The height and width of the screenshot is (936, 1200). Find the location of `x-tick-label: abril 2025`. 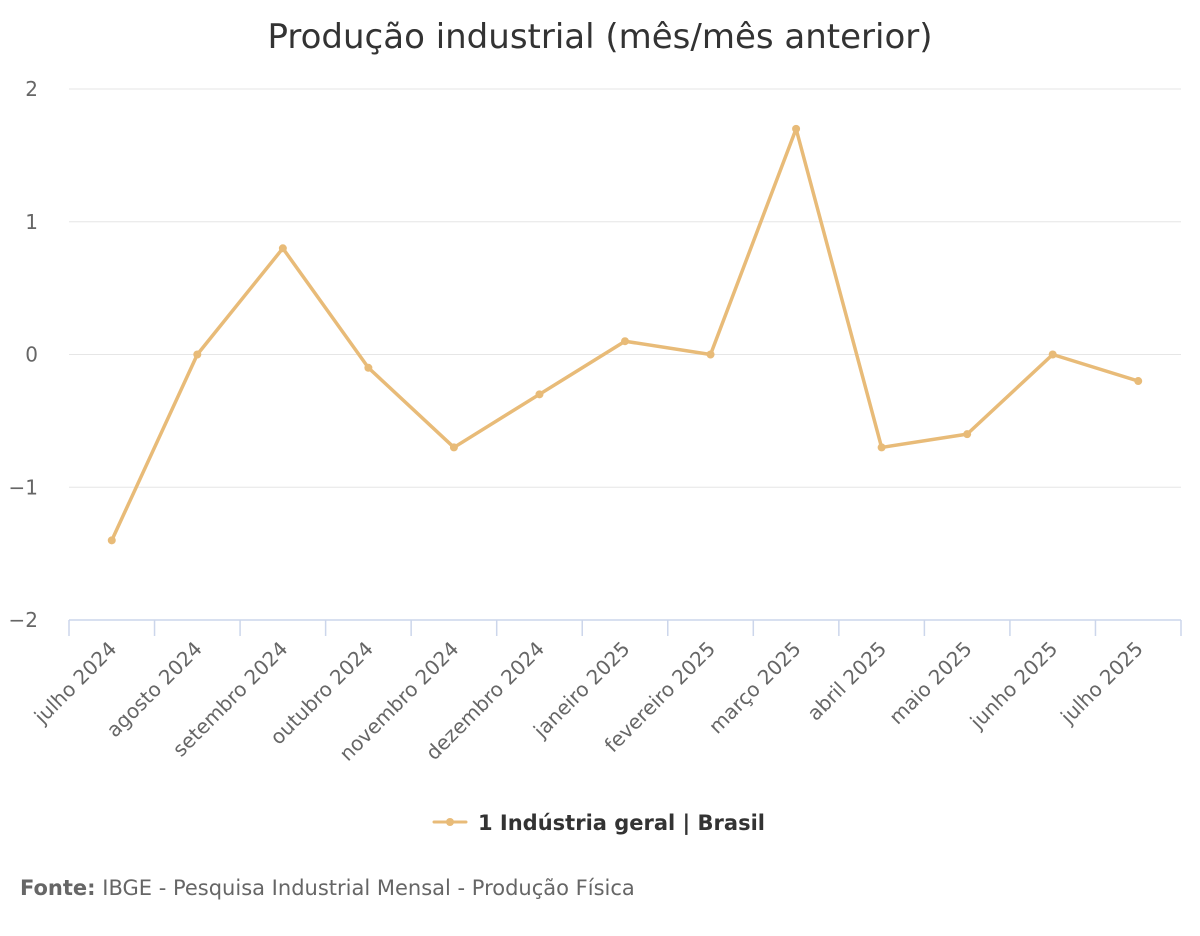

x-tick-label: abril 2025 is located at coordinates (846, 681).